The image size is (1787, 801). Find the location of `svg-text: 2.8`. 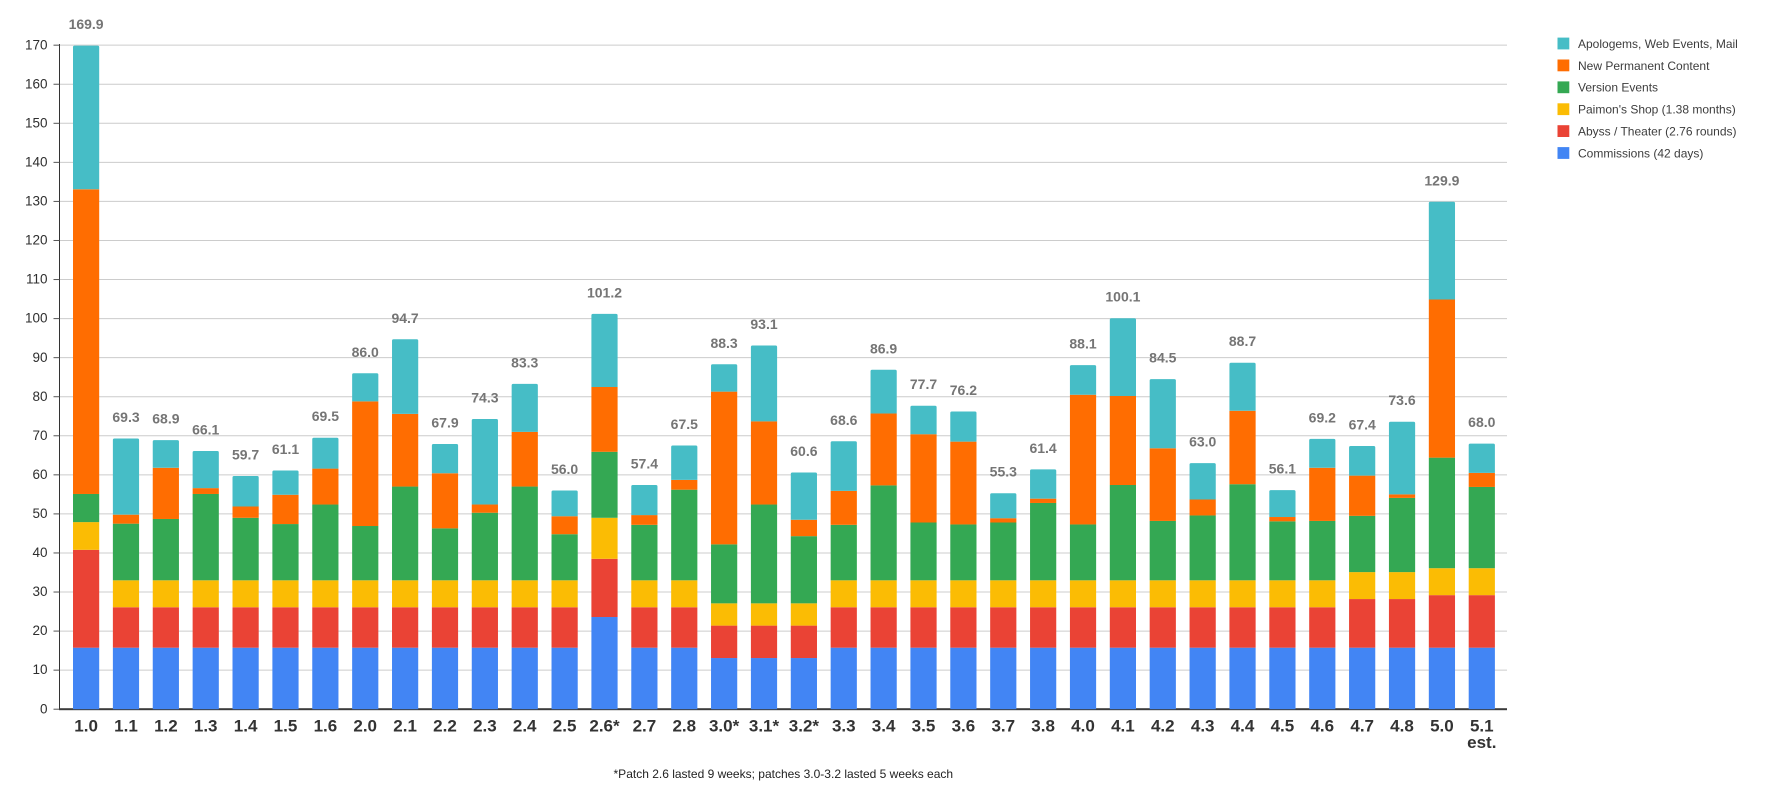

svg-text: 2.8 is located at coordinates (684, 726).